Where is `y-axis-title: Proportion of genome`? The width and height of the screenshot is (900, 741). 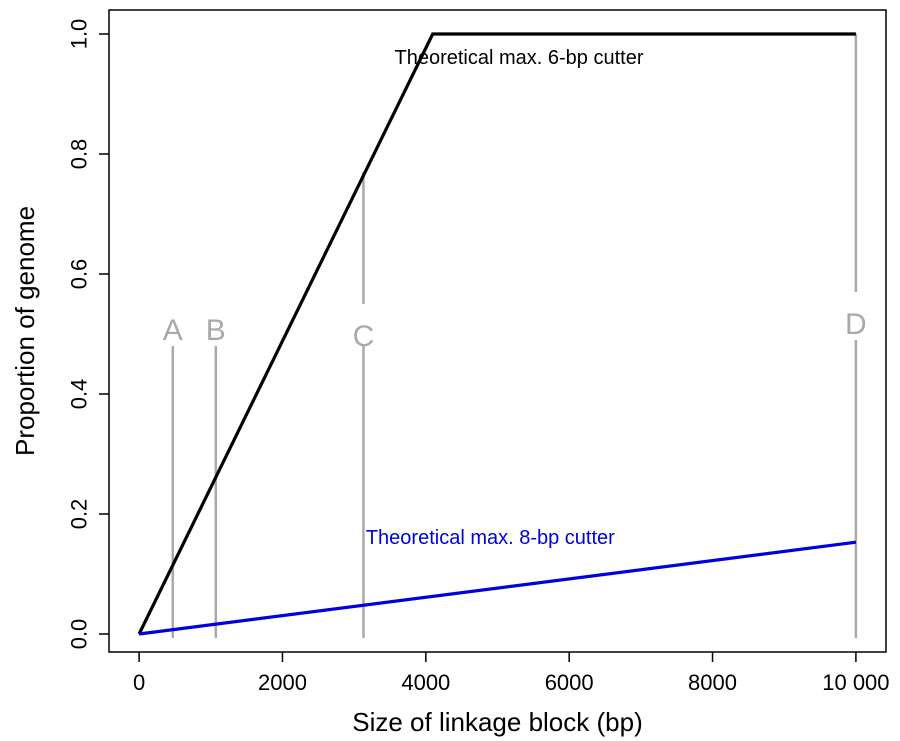
y-axis-title: Proportion of genome is located at coordinates (25, 331).